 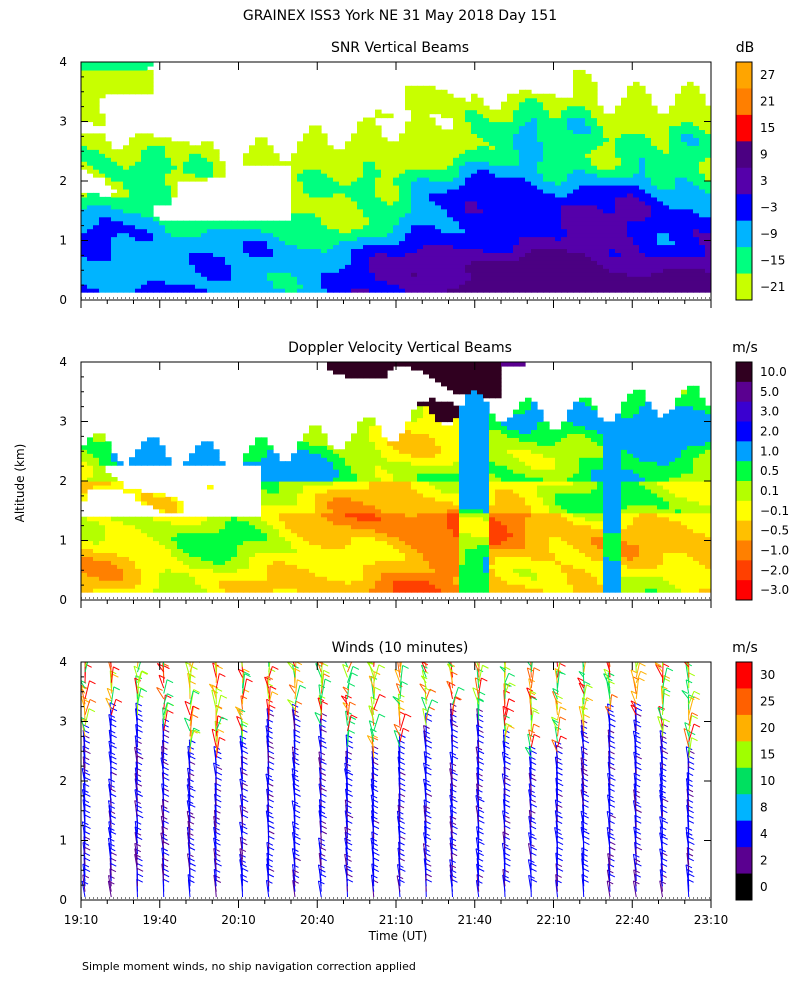 I want to click on y-tick-label: 4, so click(x=63, y=62).